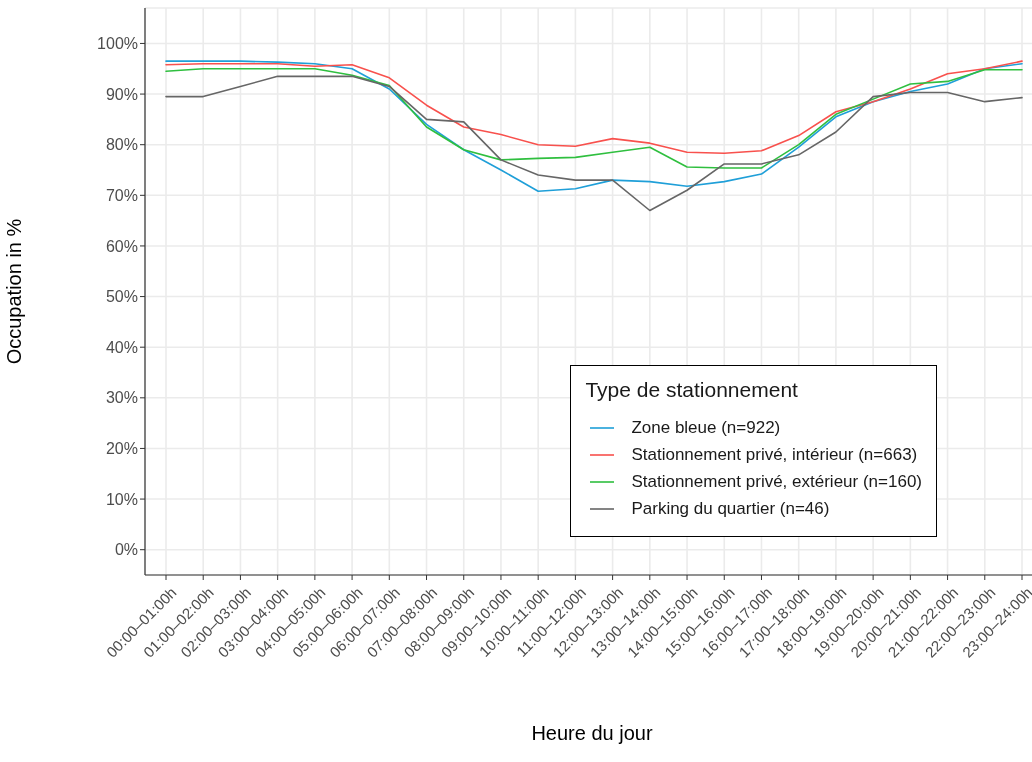 This screenshot has height=762, width=1032. I want to click on y-tick-label: 100%, so click(117, 44).